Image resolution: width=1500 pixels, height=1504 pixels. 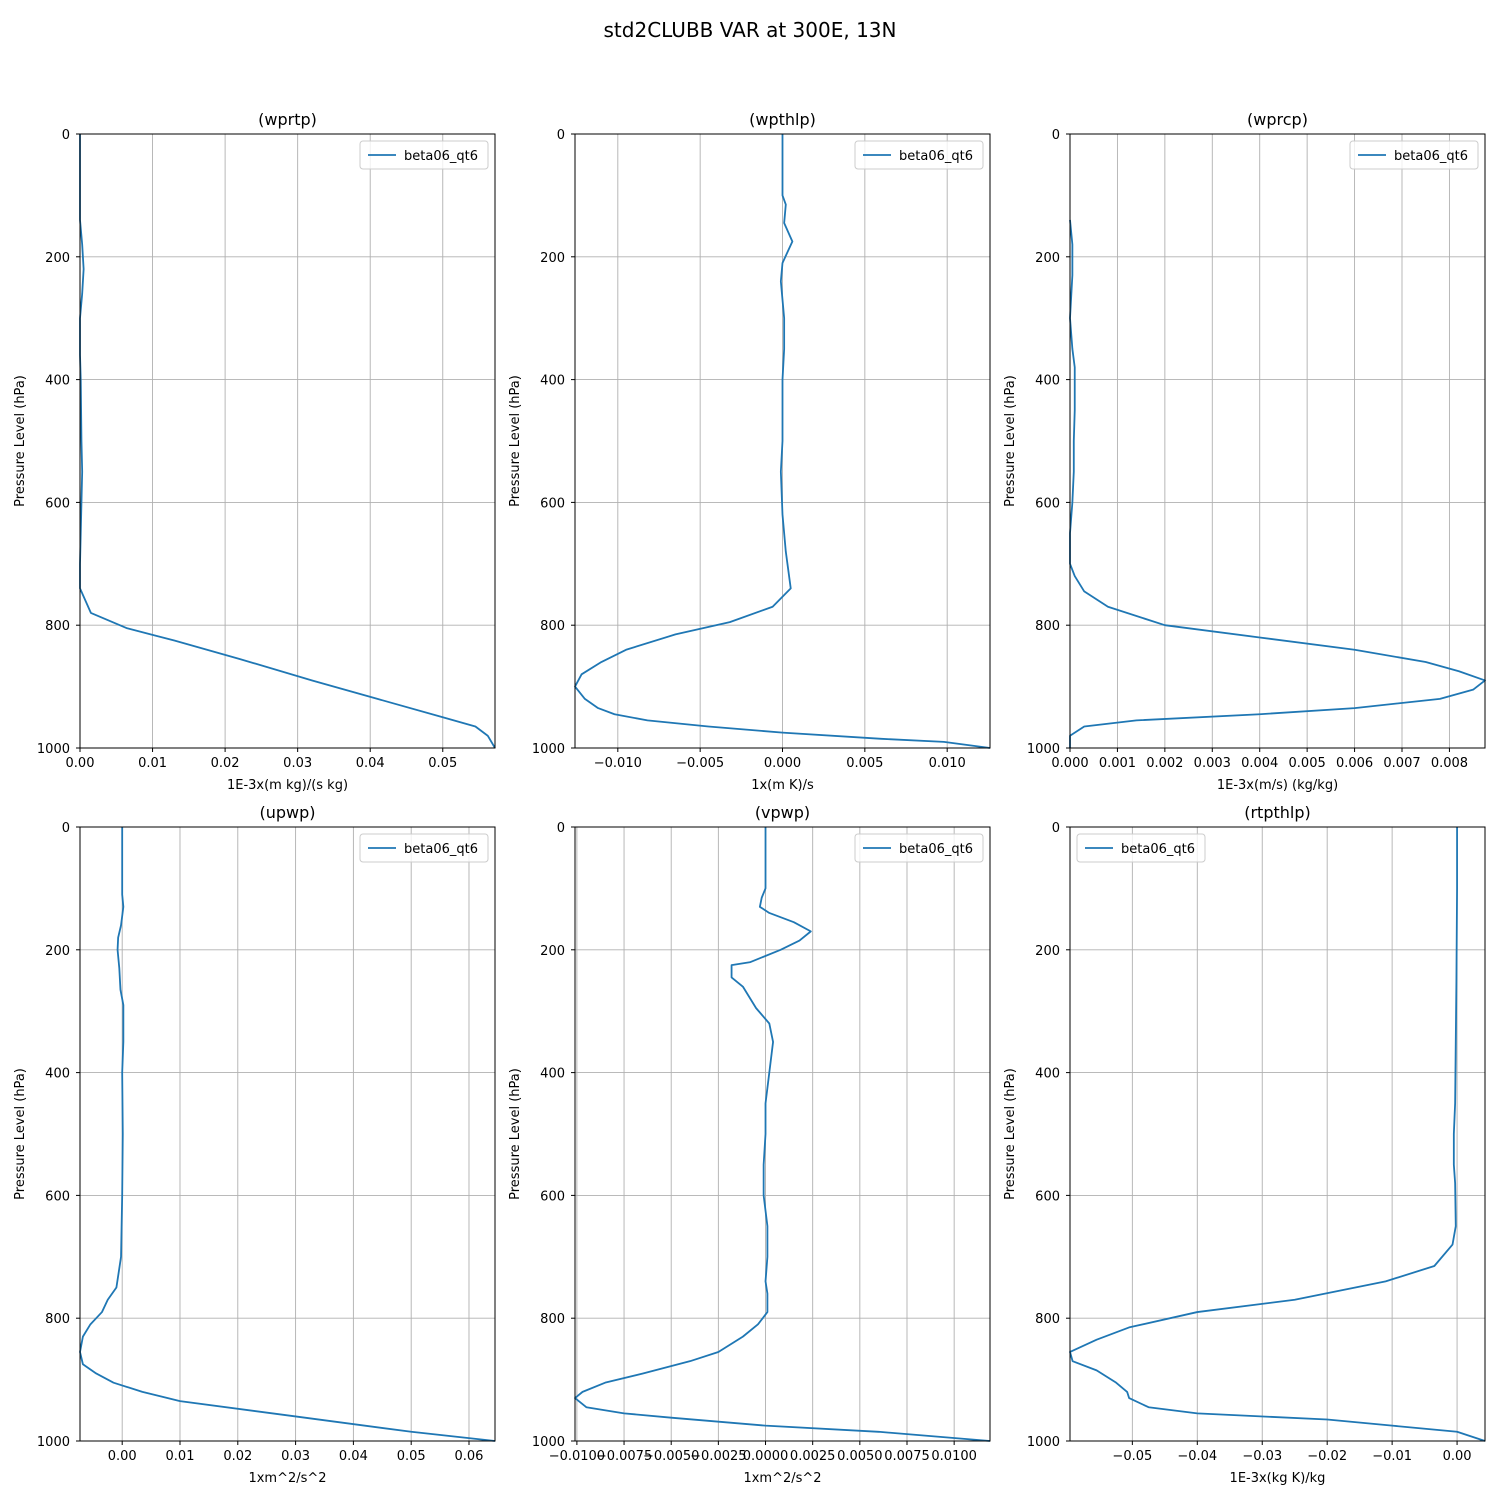 I want to click on x-tick-label: −0.02, so click(x=1327, y=1456).